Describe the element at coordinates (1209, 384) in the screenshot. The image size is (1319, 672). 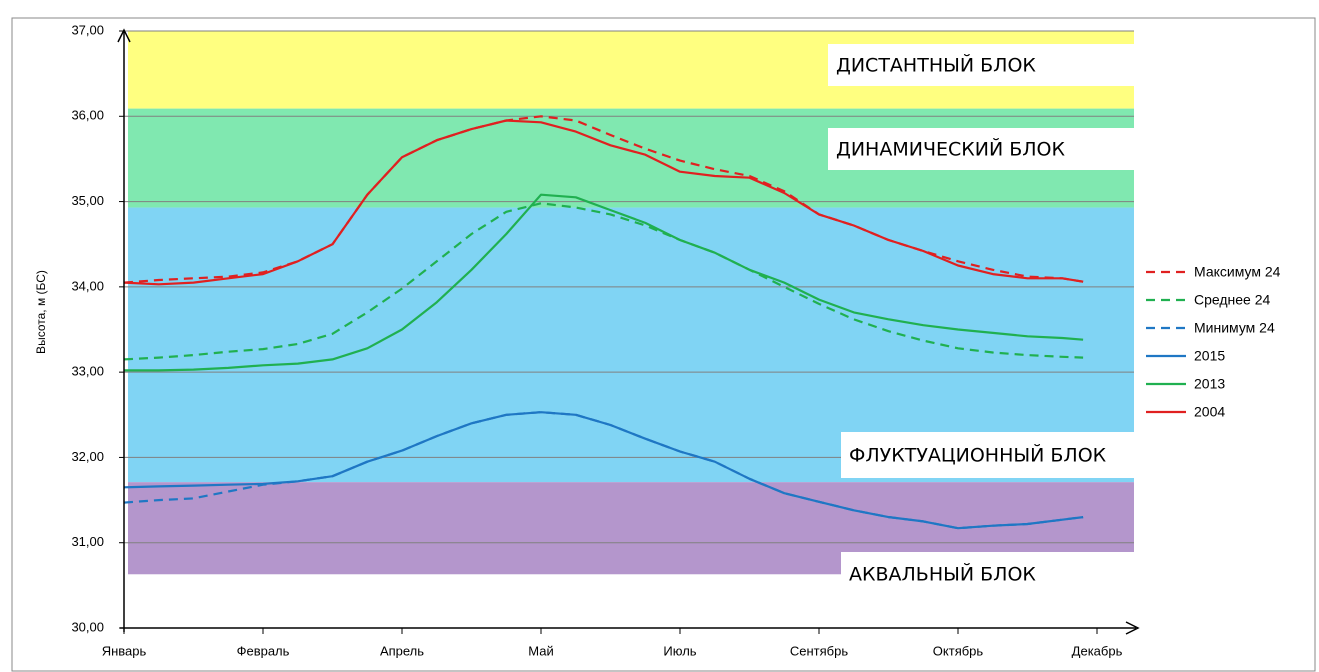
I see `legend-label: 2013` at that location.